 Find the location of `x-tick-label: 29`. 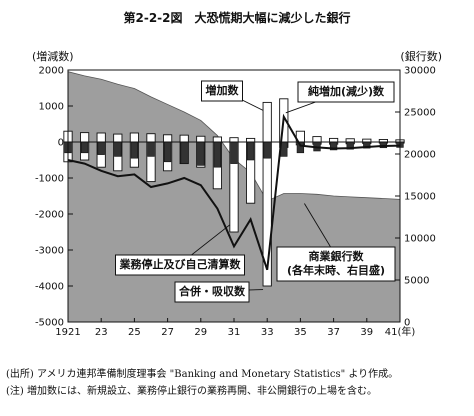

x-tick-label: 29 is located at coordinates (200, 332).